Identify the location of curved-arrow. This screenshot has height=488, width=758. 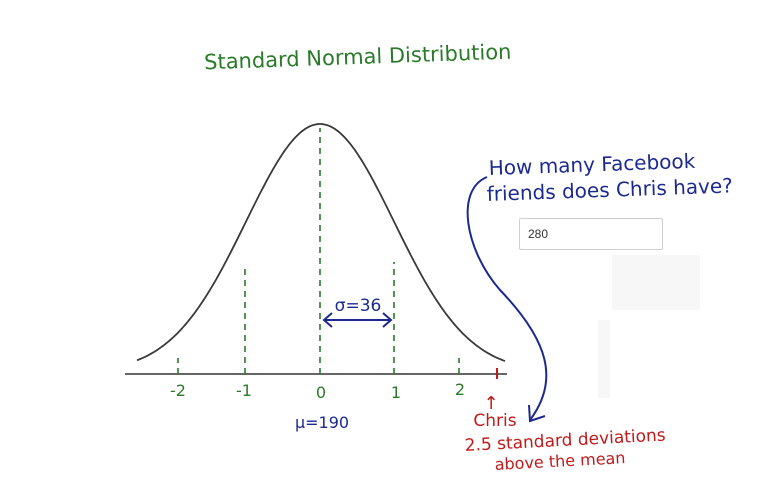
(507, 298).